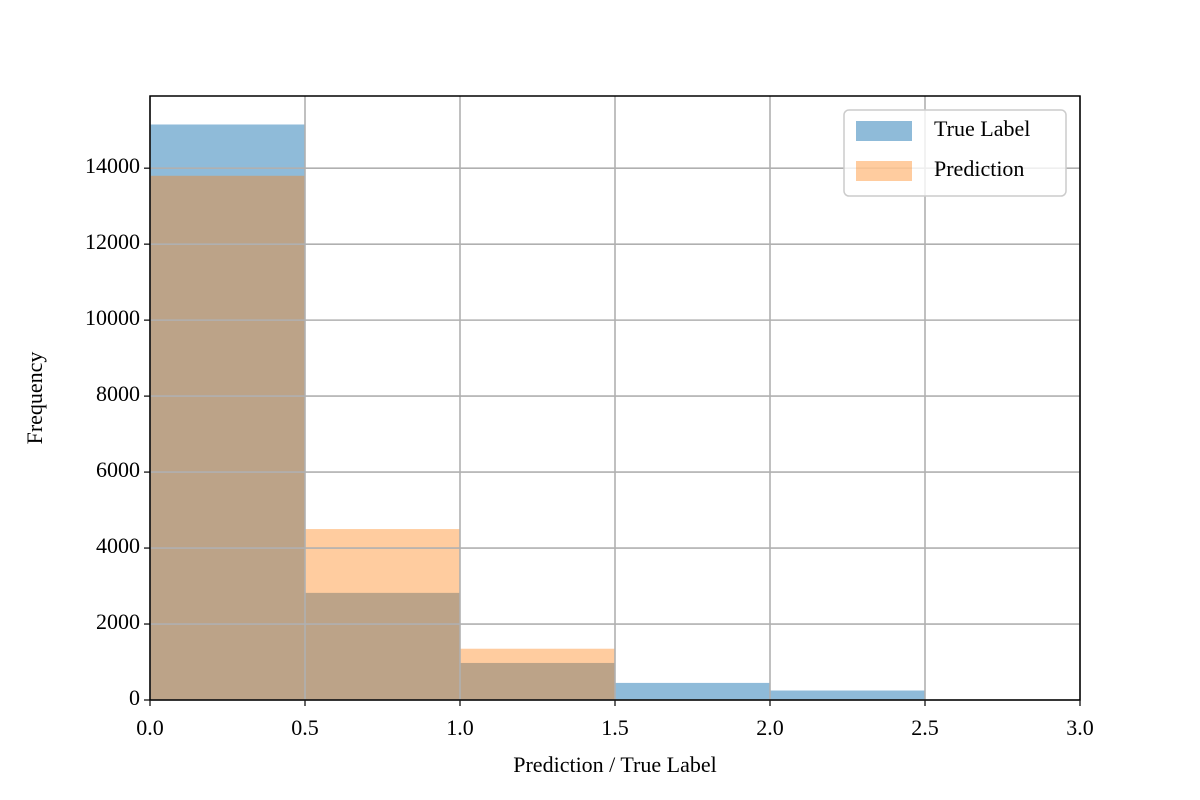  What do you see at coordinates (112, 241) in the screenshot?
I see `y-tick-label: 12000` at bounding box center [112, 241].